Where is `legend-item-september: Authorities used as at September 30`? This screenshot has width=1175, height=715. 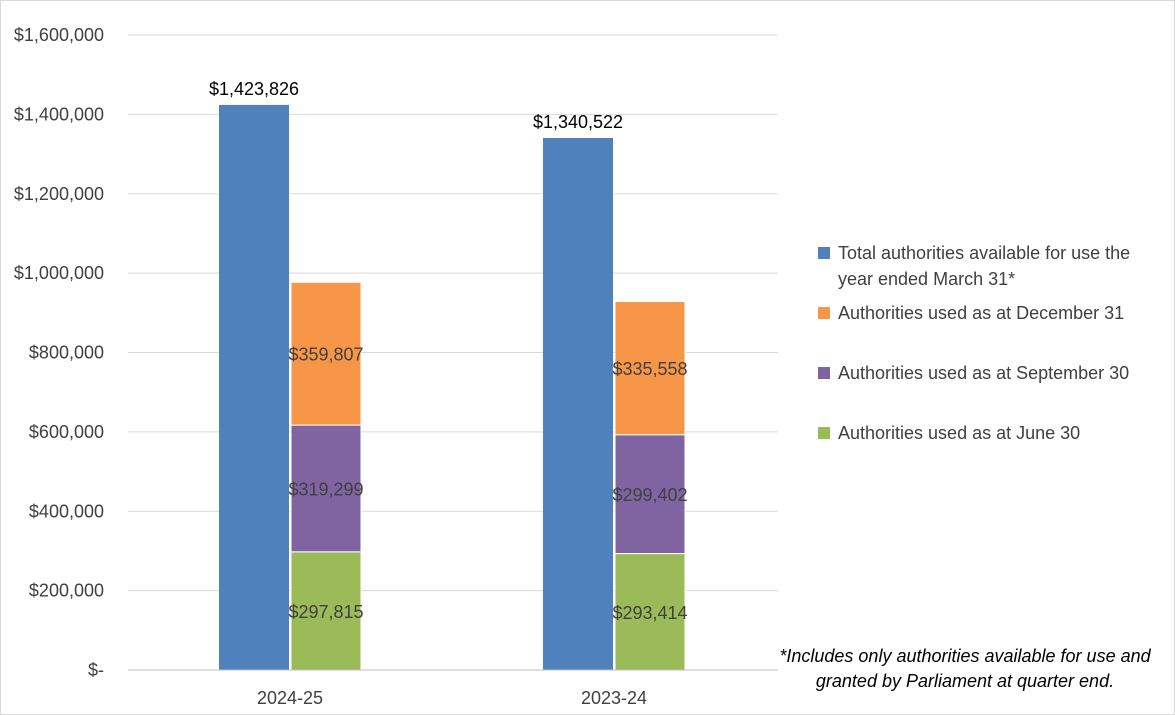
legend-item-september: Authorities used as at September 30 is located at coordinates (993, 373).